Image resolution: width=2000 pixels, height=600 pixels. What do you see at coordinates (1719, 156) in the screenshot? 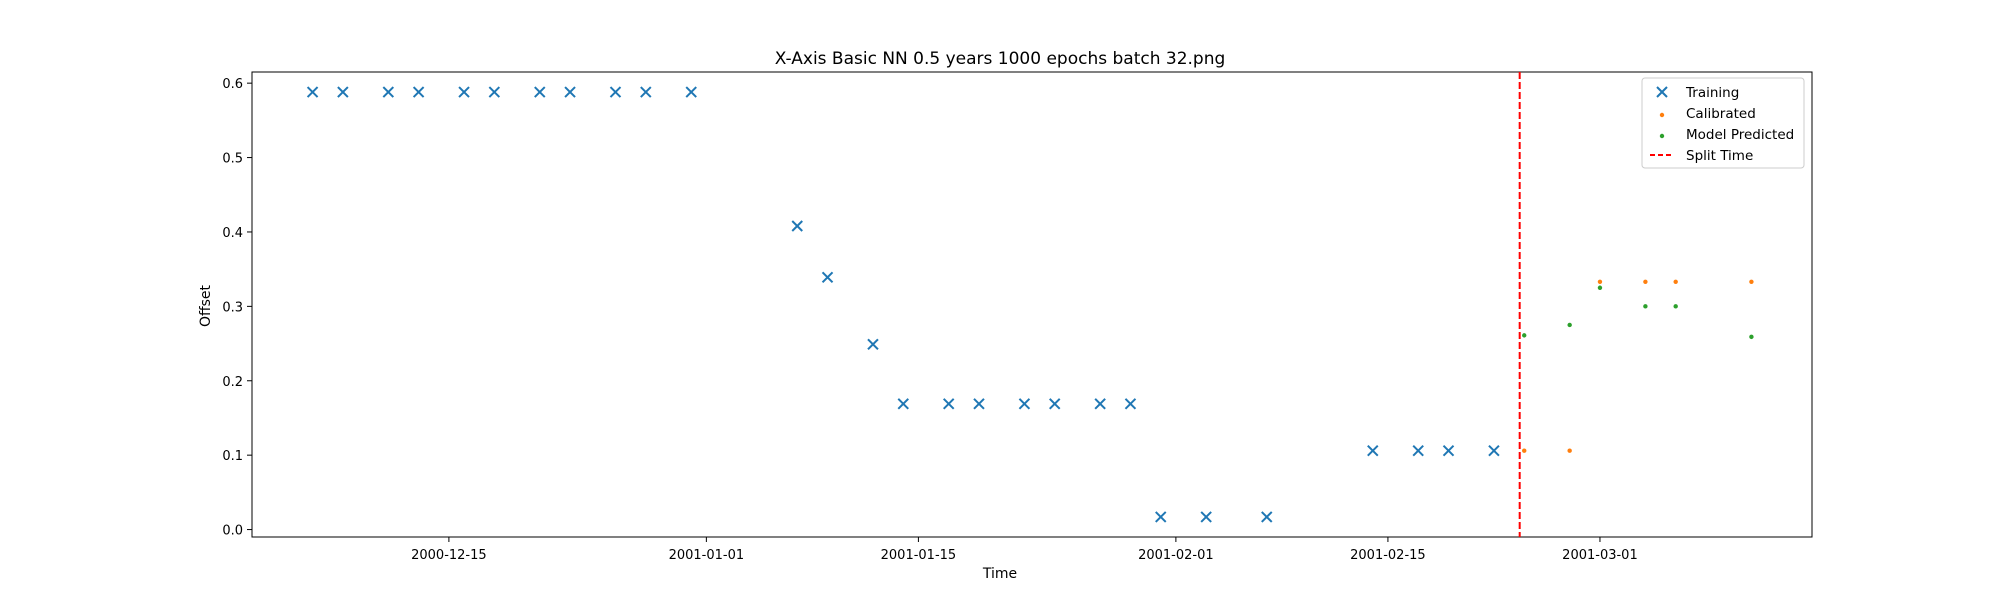
I see `legend-split-time-label: Split Time` at bounding box center [1719, 156].